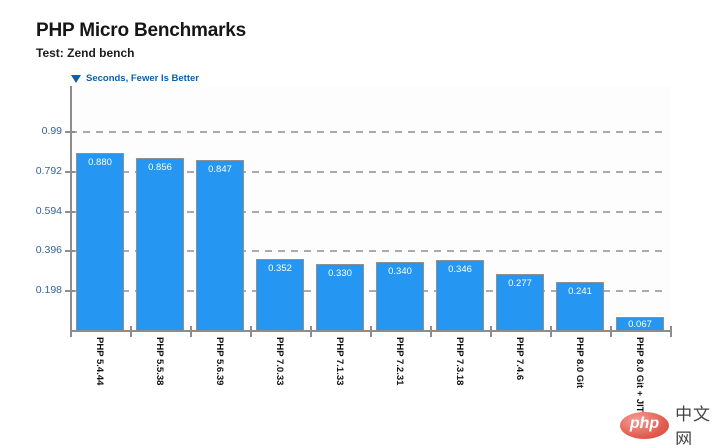 This screenshot has width=726, height=445. Describe the element at coordinates (85, 53) in the screenshot. I see `chart-subtitle: Test: Zend bench` at that location.